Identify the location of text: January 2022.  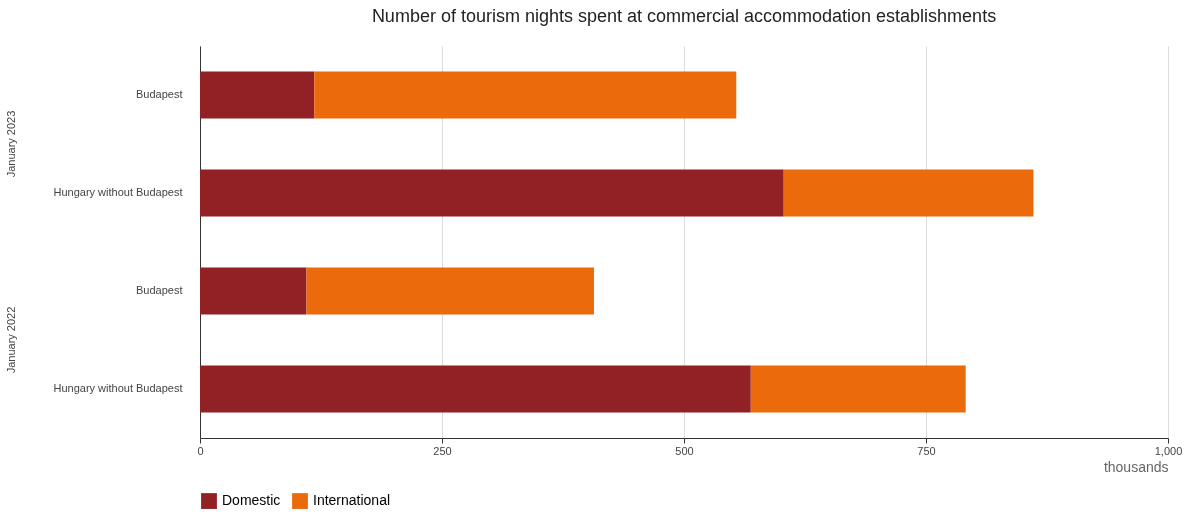
(11, 340).